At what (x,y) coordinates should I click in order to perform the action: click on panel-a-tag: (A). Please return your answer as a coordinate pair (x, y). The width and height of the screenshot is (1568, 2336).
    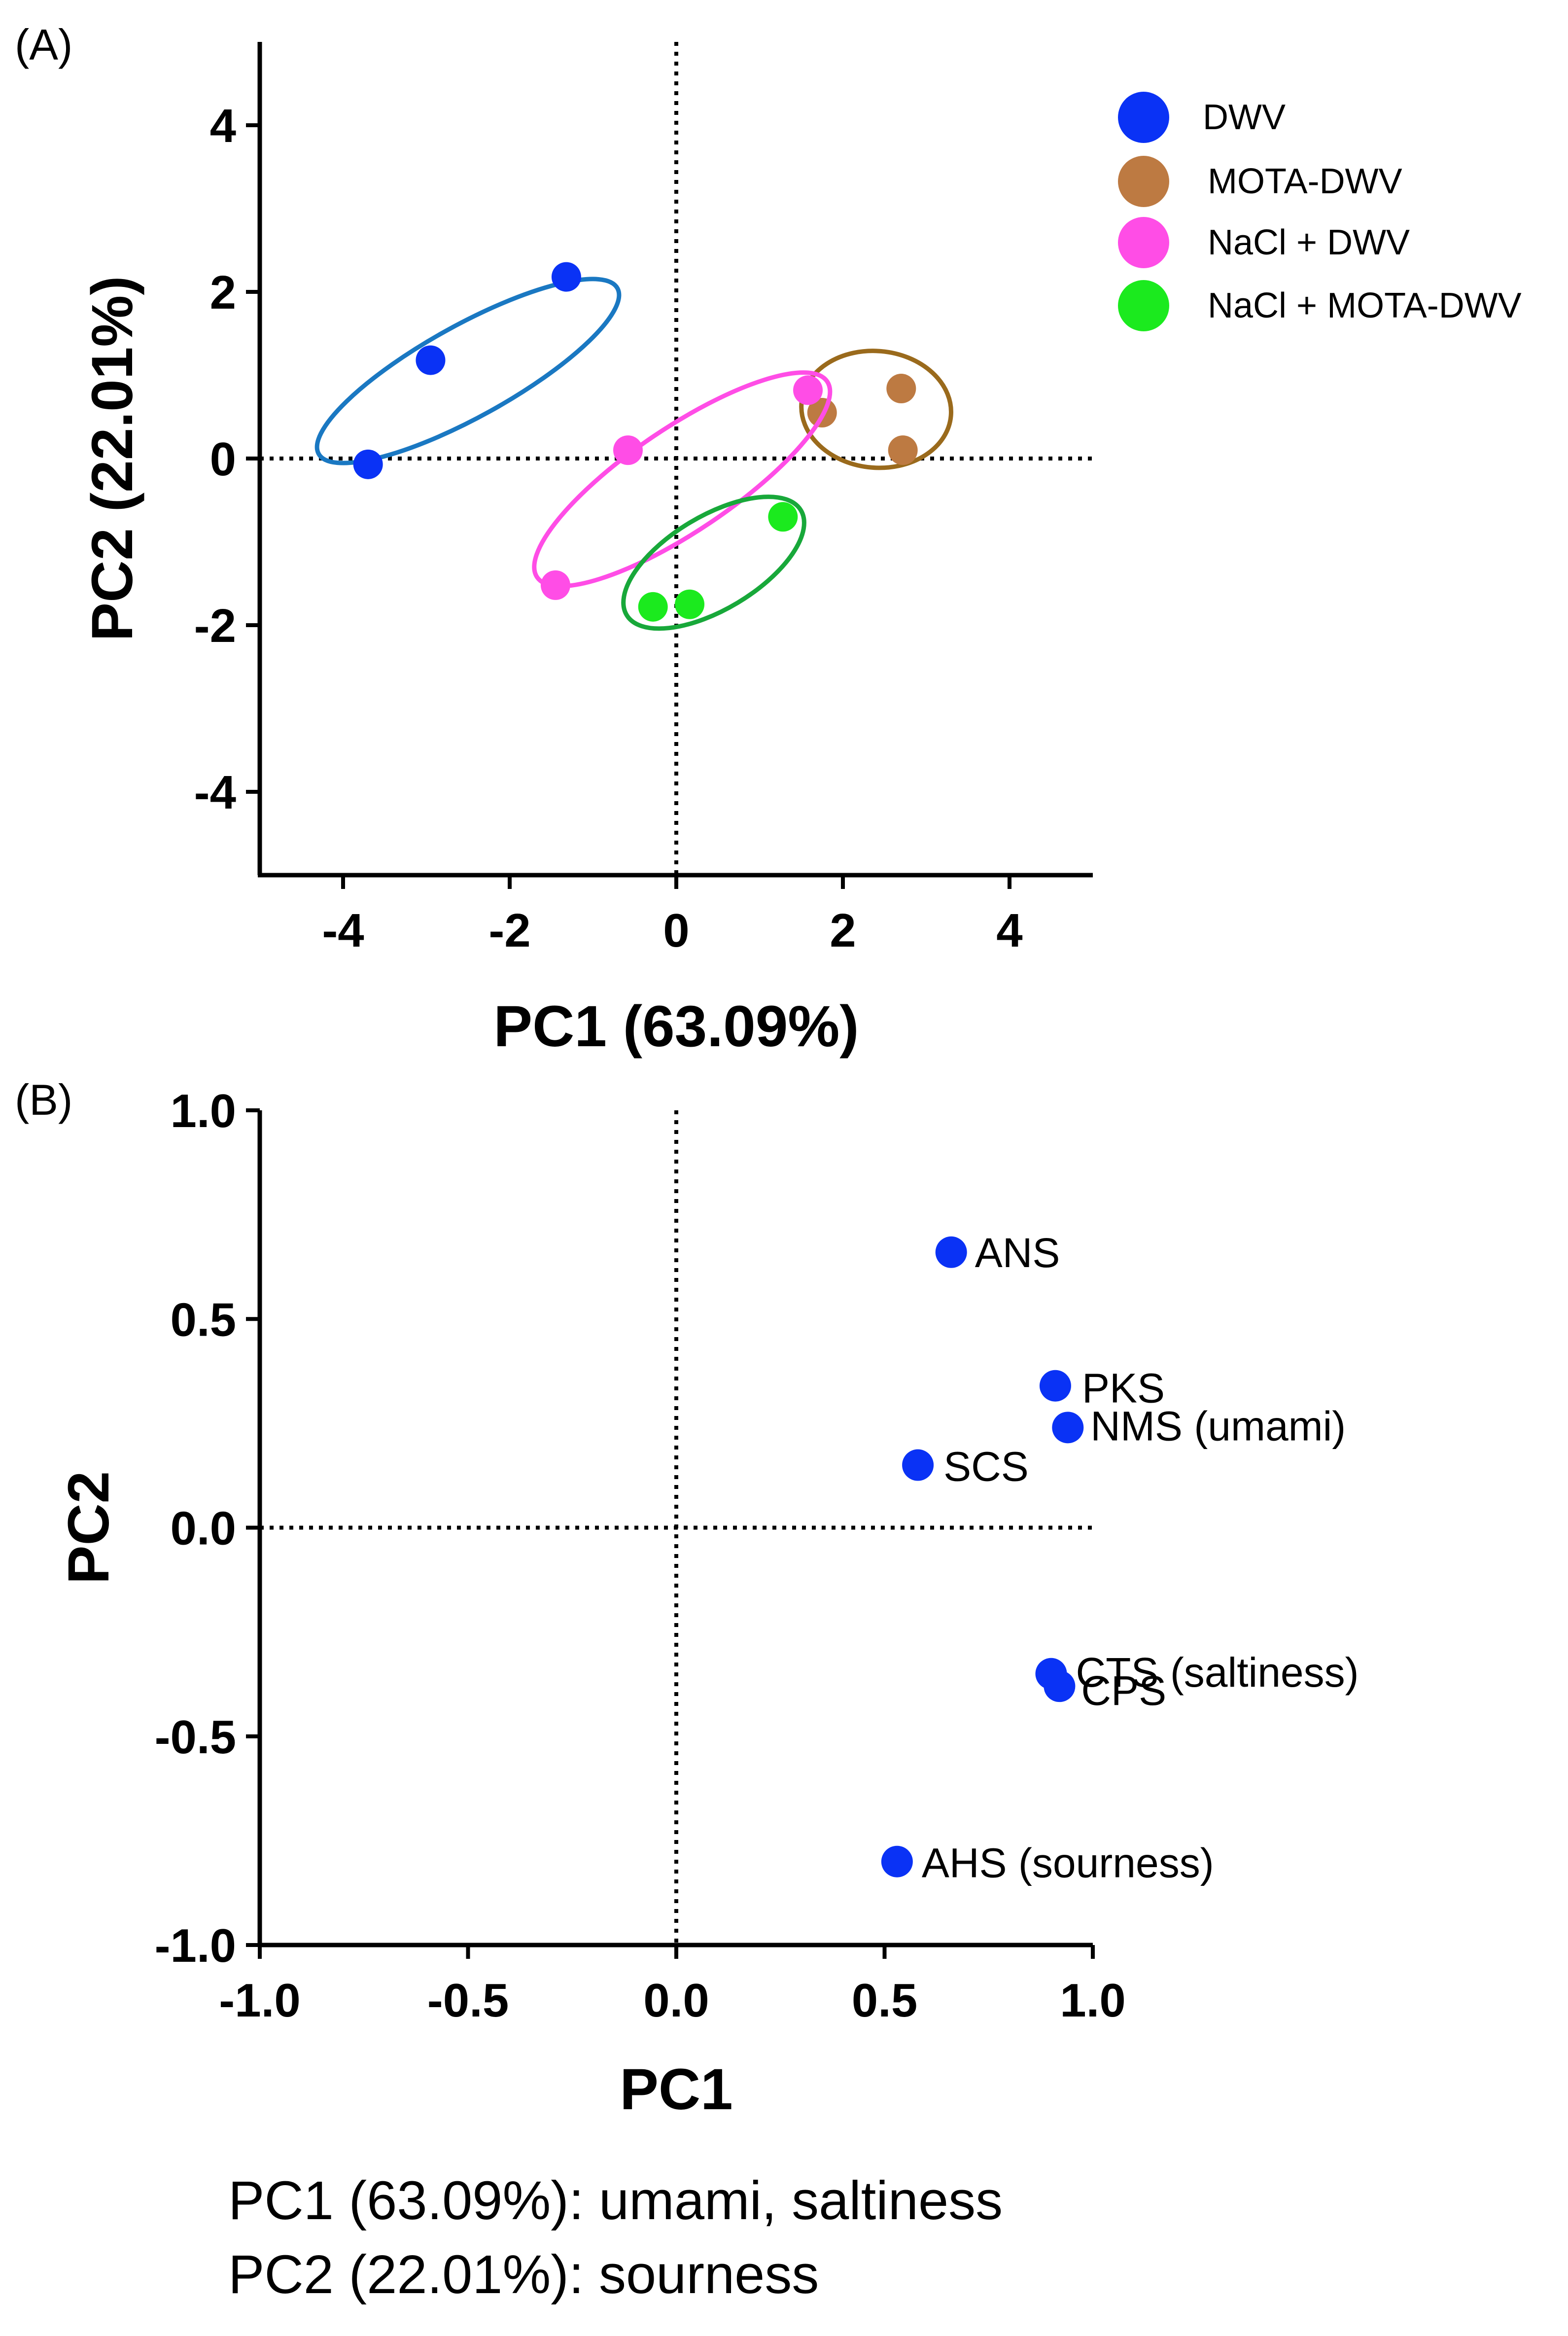
    Looking at the image, I should click on (44, 45).